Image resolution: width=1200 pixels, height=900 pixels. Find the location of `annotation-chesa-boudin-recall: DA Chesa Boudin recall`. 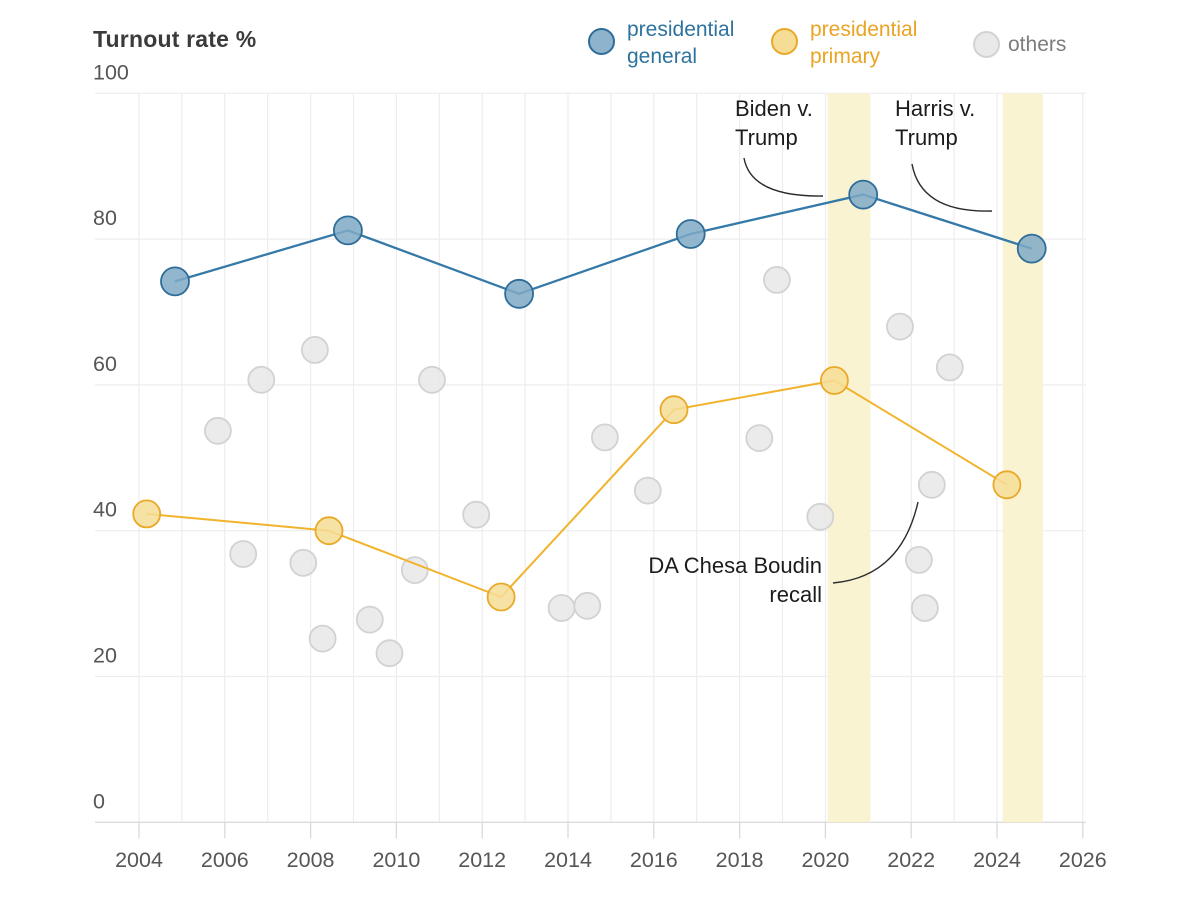

annotation-chesa-boudin-recall: DA Chesa Boudin recall is located at coordinates (735, 580).